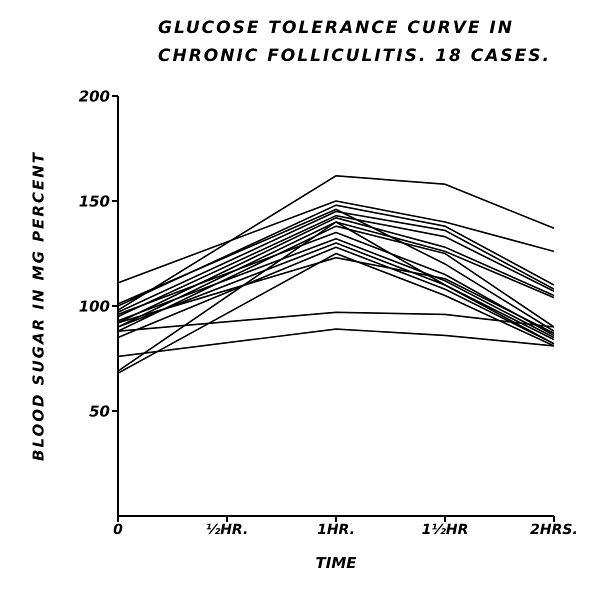  What do you see at coordinates (38, 306) in the screenshot?
I see `y-axis-title: BLOOD SUGAR IN MG PERCENT` at bounding box center [38, 306].